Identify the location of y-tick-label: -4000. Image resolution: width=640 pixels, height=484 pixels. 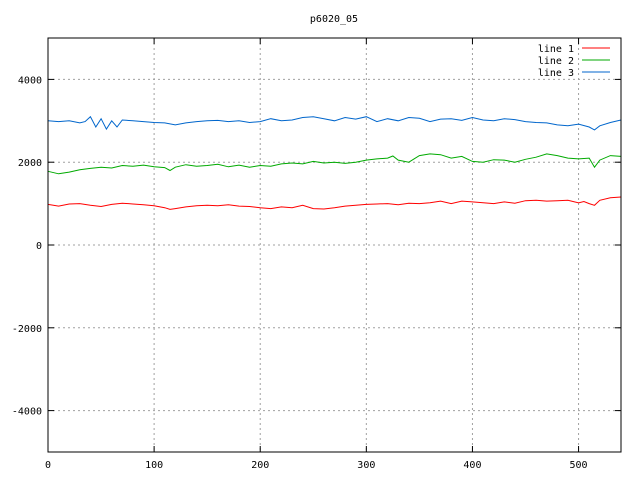
(27, 412).